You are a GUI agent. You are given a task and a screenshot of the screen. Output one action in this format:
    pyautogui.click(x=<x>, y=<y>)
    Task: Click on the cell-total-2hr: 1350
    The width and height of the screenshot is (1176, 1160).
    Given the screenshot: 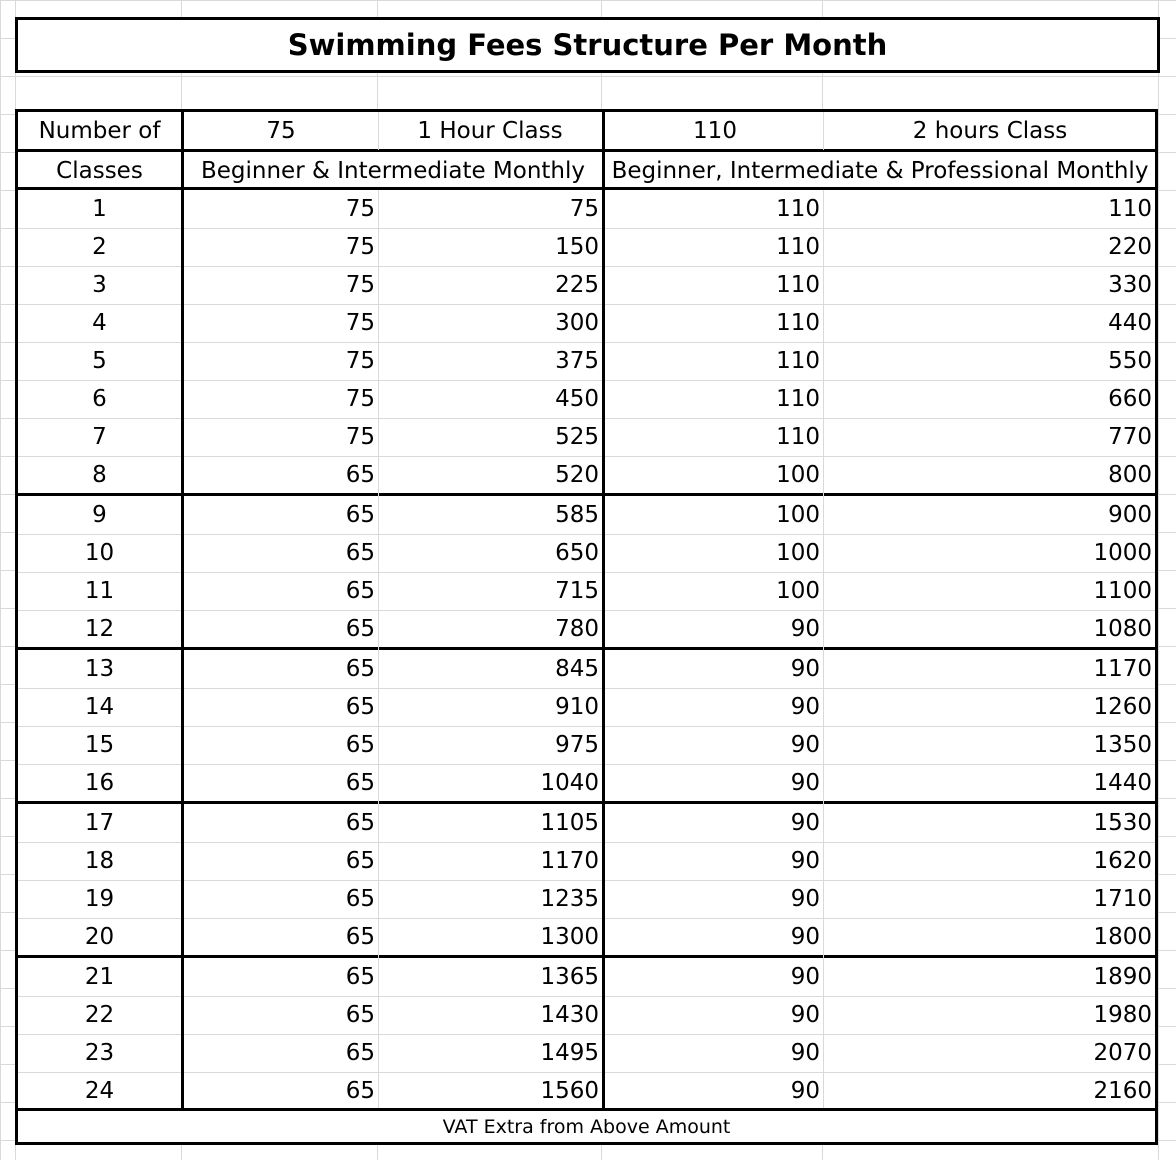 What is the action you would take?
    pyautogui.click(x=1122, y=745)
    